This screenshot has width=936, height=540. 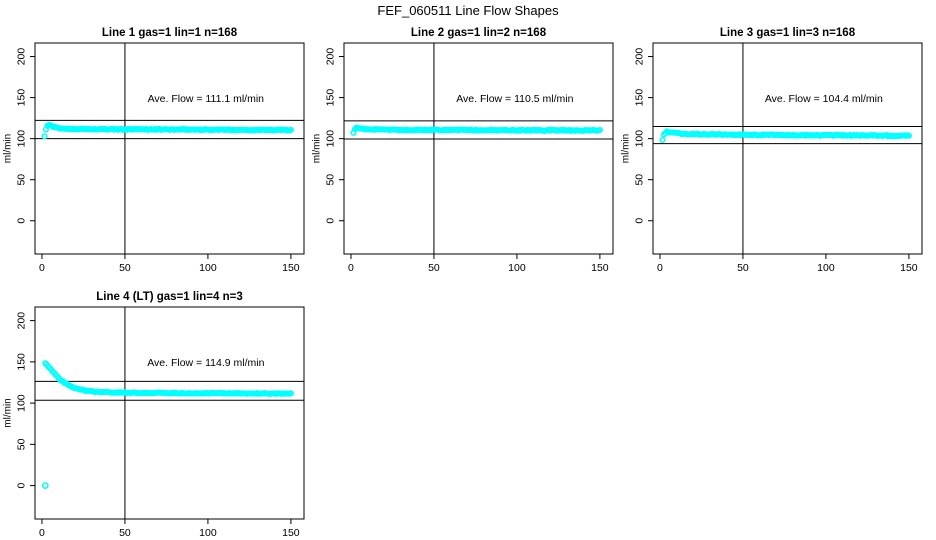 What do you see at coordinates (170, 33) in the screenshot?
I see `panel-title: Line 1 gas=1 lin=1 n=168` at bounding box center [170, 33].